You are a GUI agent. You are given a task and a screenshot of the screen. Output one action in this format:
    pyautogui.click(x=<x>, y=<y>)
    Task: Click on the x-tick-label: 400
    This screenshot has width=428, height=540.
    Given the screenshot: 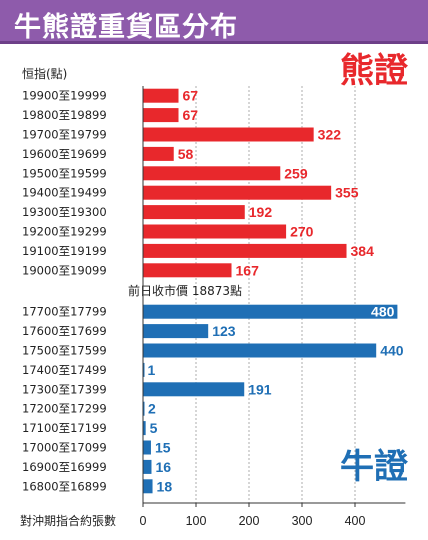 What is the action you would take?
    pyautogui.click(x=355, y=521)
    